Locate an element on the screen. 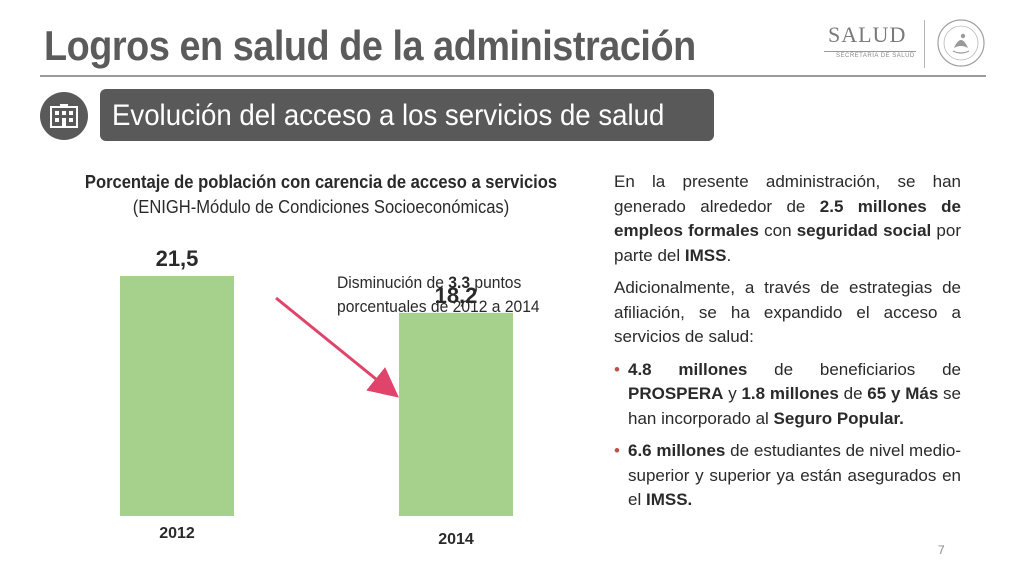 This screenshot has height=576, width=1024. p1-text-3: por parte del is located at coordinates (787, 243).